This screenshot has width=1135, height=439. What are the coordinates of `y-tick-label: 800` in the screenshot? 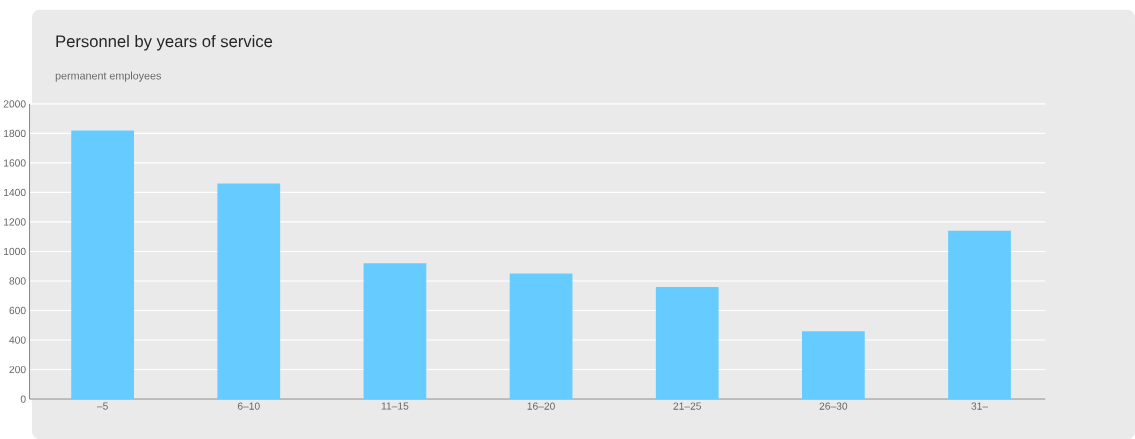 It's located at (17, 281).